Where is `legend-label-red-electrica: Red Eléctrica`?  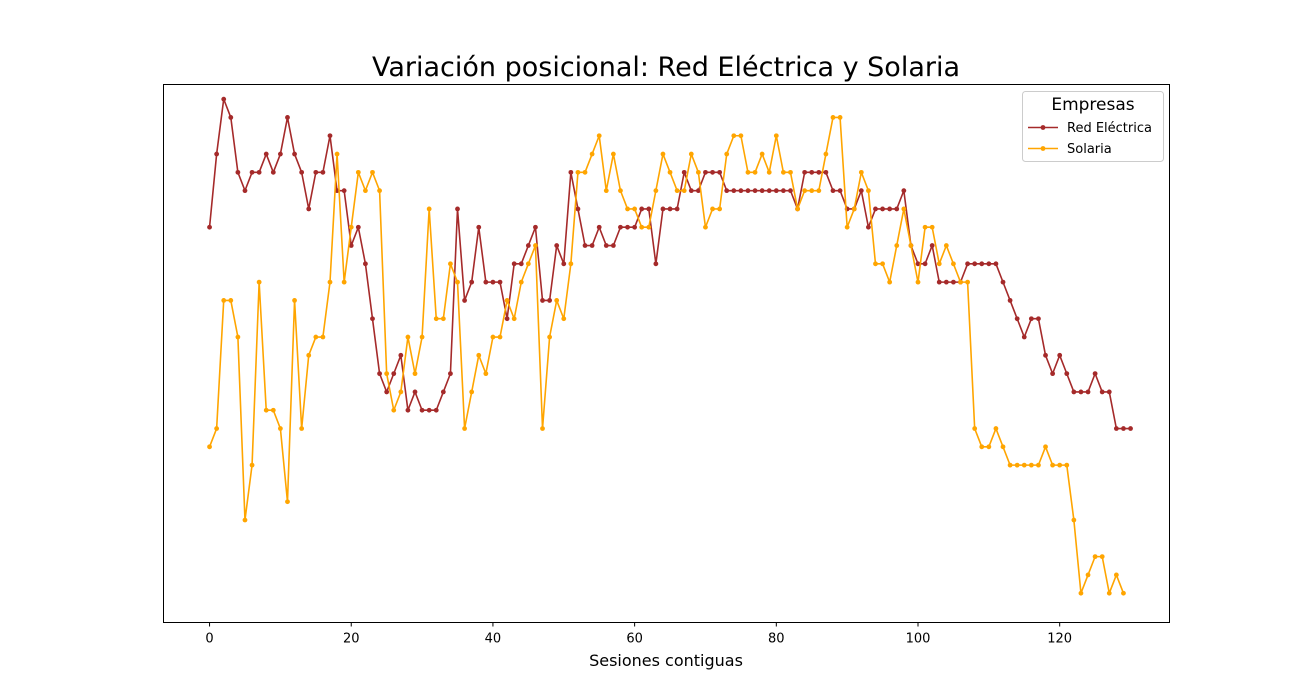
legend-label-red-electrica: Red Eléctrica is located at coordinates (1109, 128).